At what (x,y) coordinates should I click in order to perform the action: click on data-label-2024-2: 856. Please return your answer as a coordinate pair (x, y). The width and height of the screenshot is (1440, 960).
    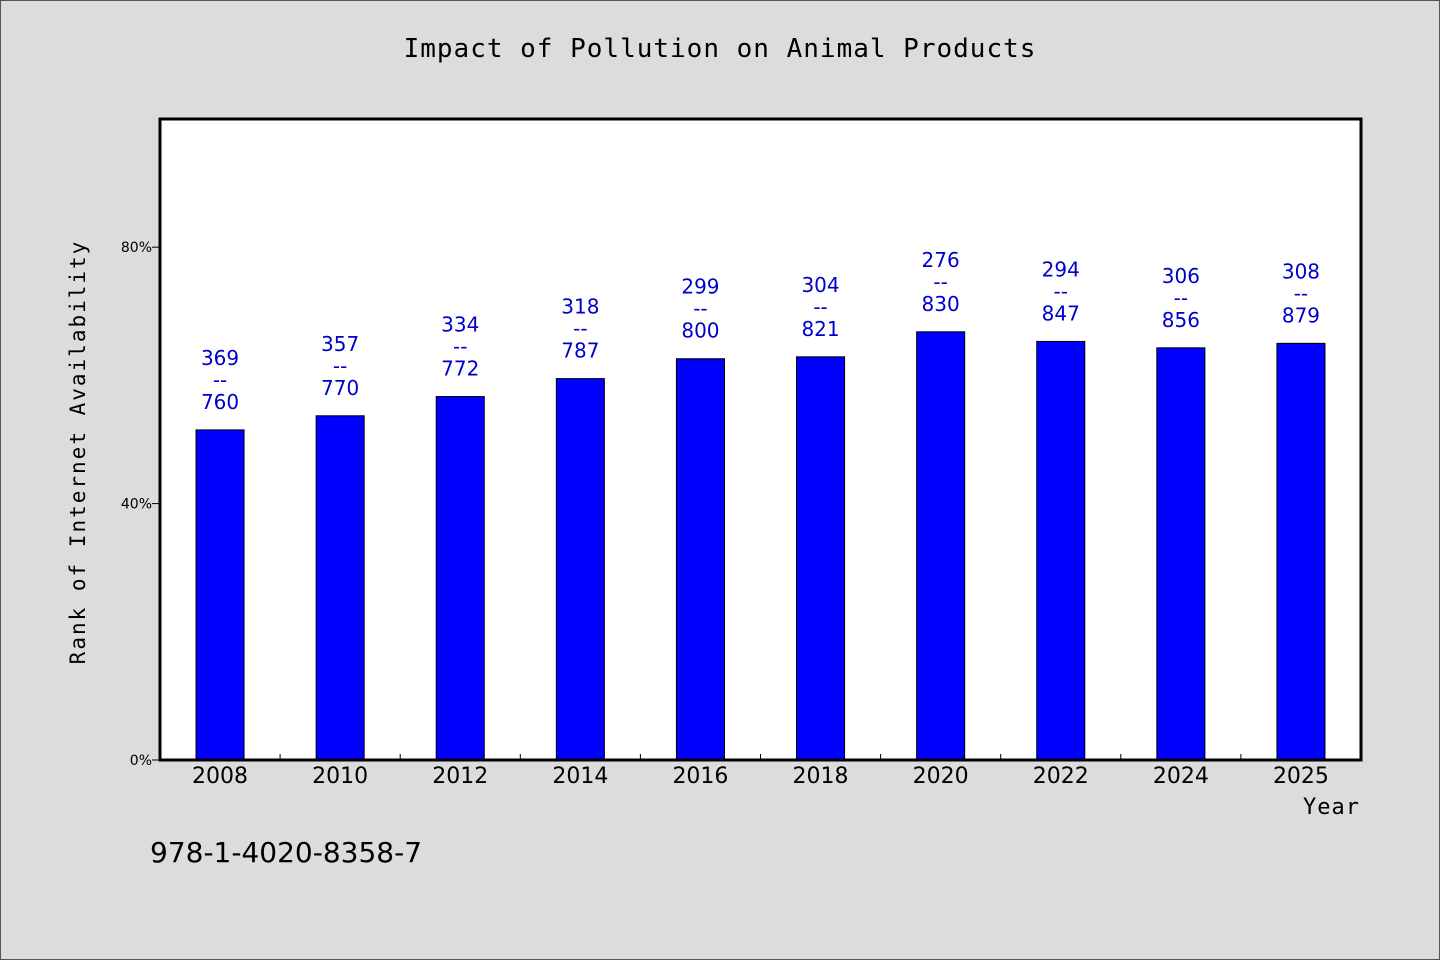
    Looking at the image, I should click on (1181, 320).